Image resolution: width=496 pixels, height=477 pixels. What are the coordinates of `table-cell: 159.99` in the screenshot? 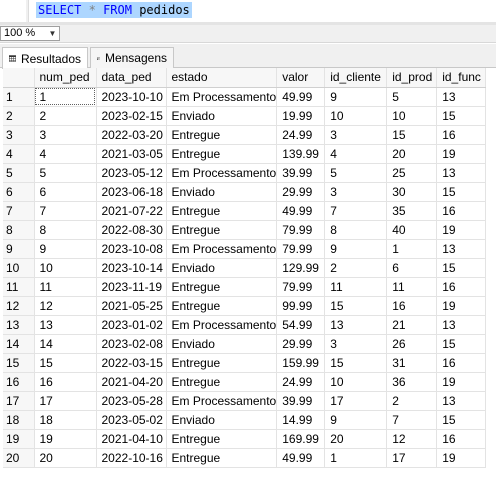 It's located at (301, 363).